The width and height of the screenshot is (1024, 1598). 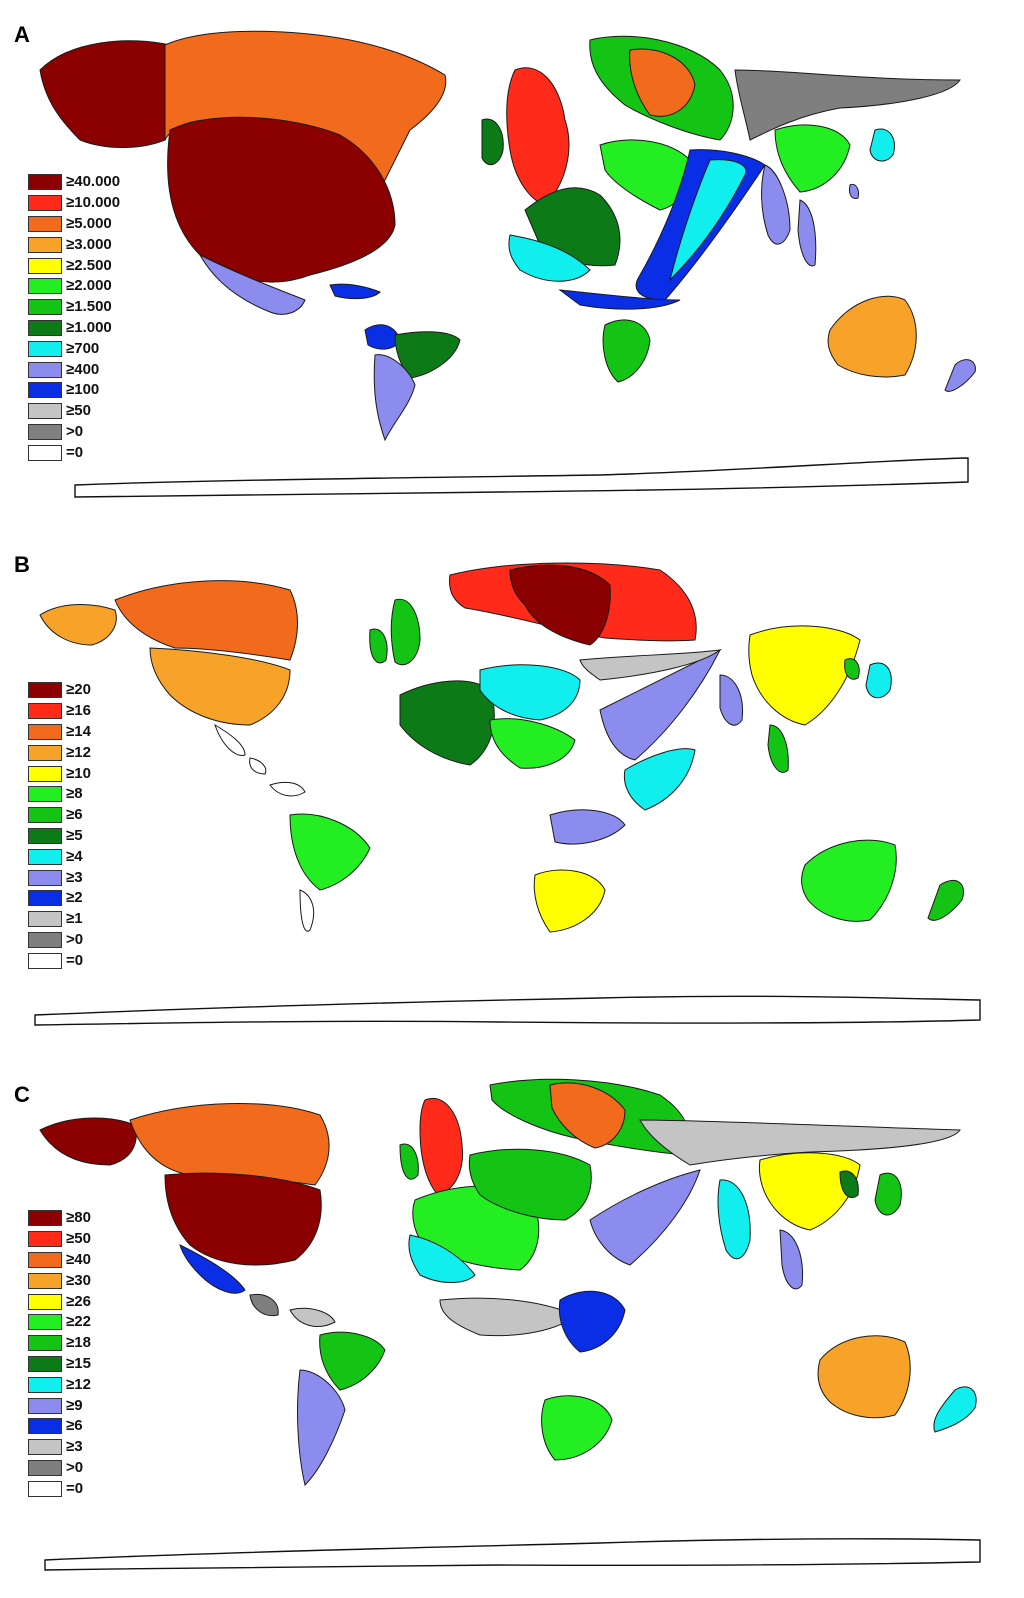 I want to click on legend-label: ≥1, so click(x=74, y=919).